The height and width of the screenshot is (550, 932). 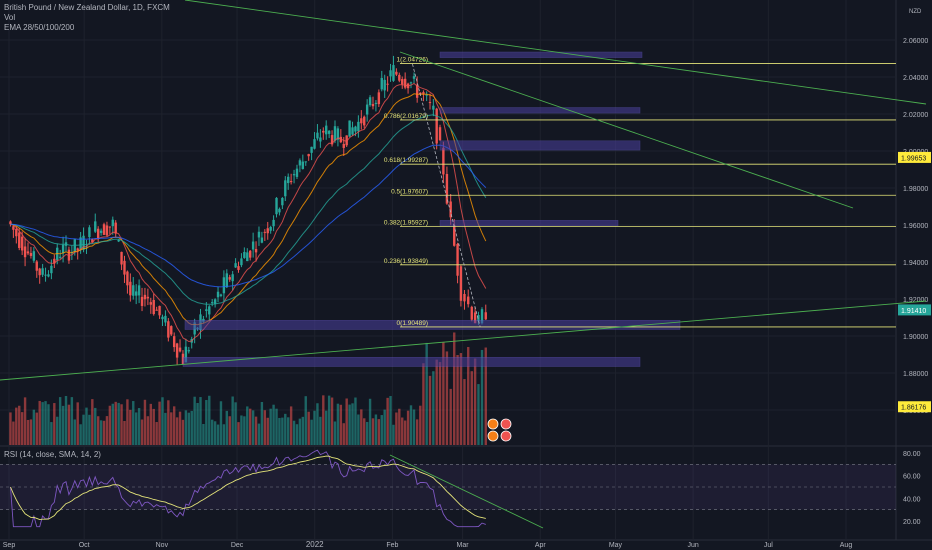 I want to click on marked-price-2: 1.86176, so click(x=913, y=408).